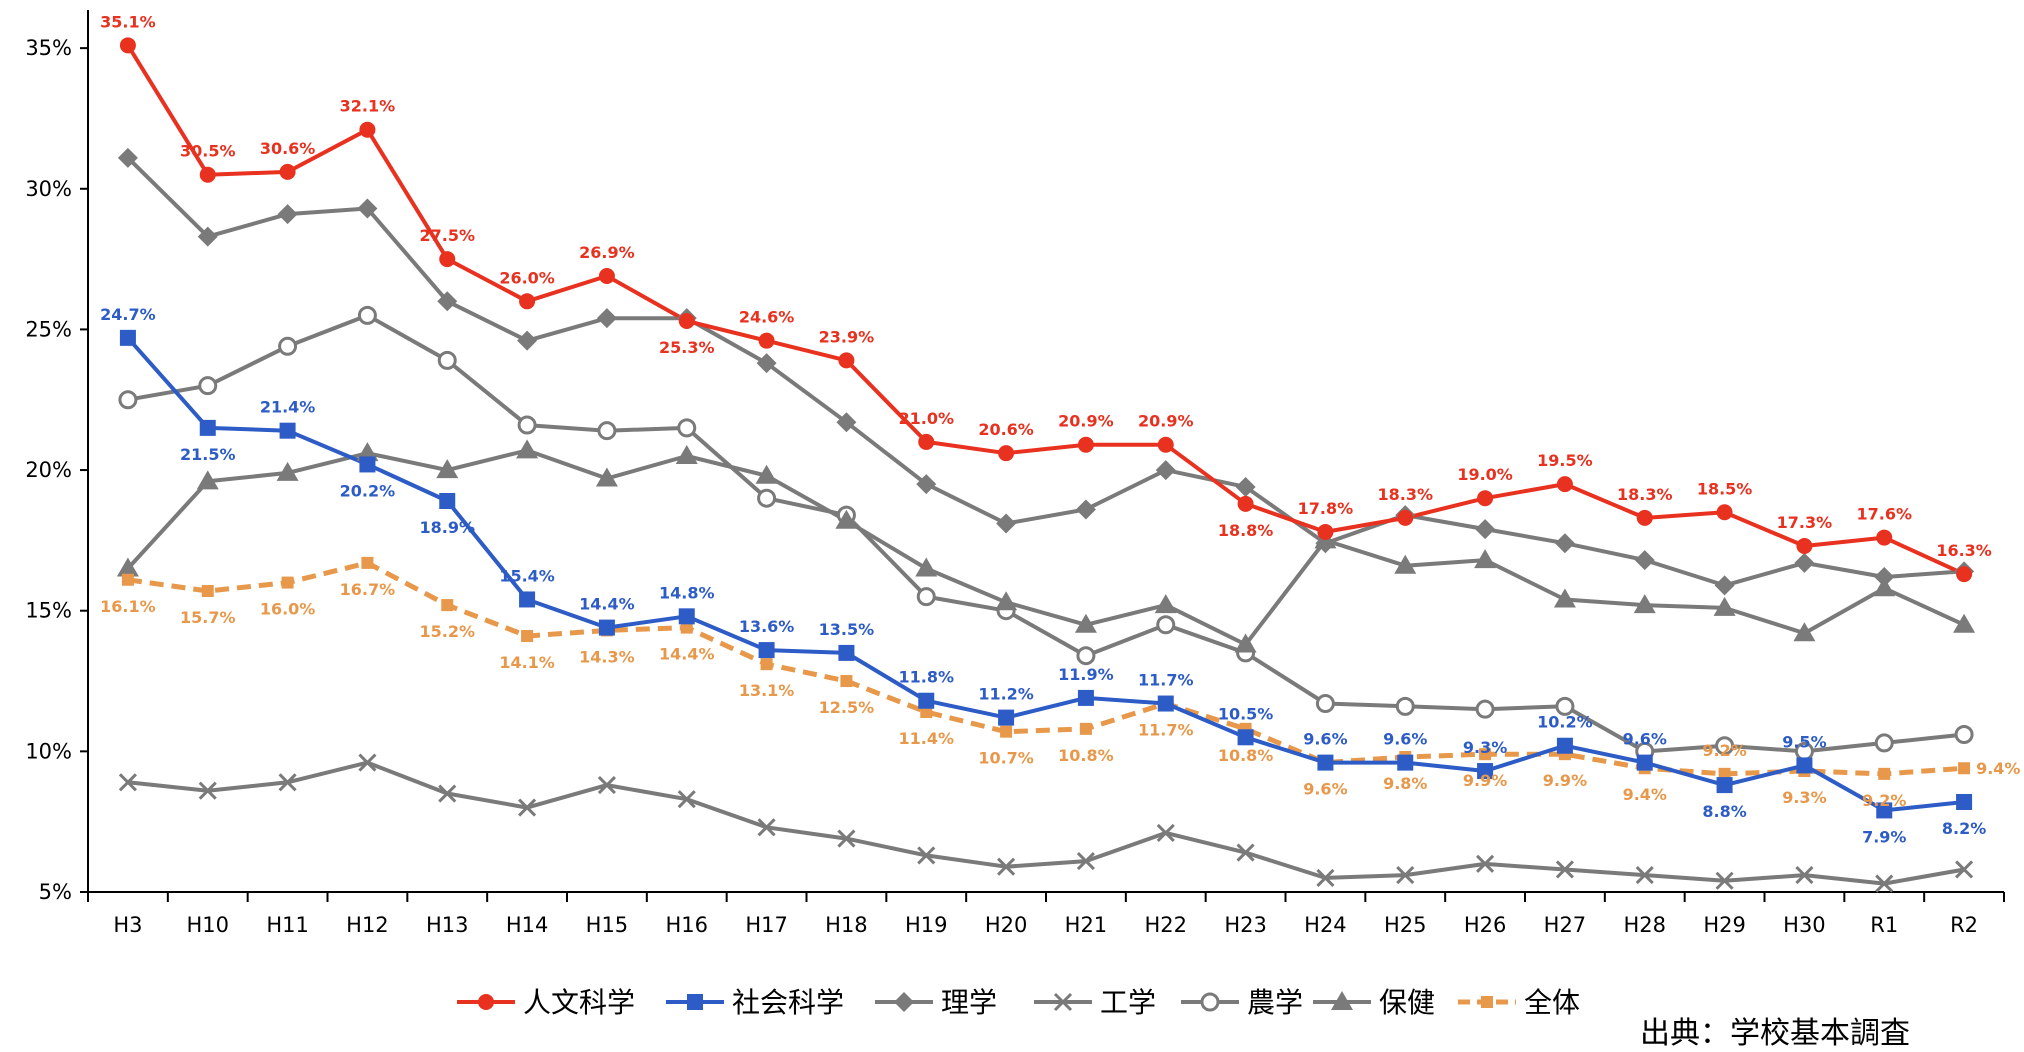  What do you see at coordinates (1964, 925) in the screenshot?
I see `x-tick-label: R2` at bounding box center [1964, 925].